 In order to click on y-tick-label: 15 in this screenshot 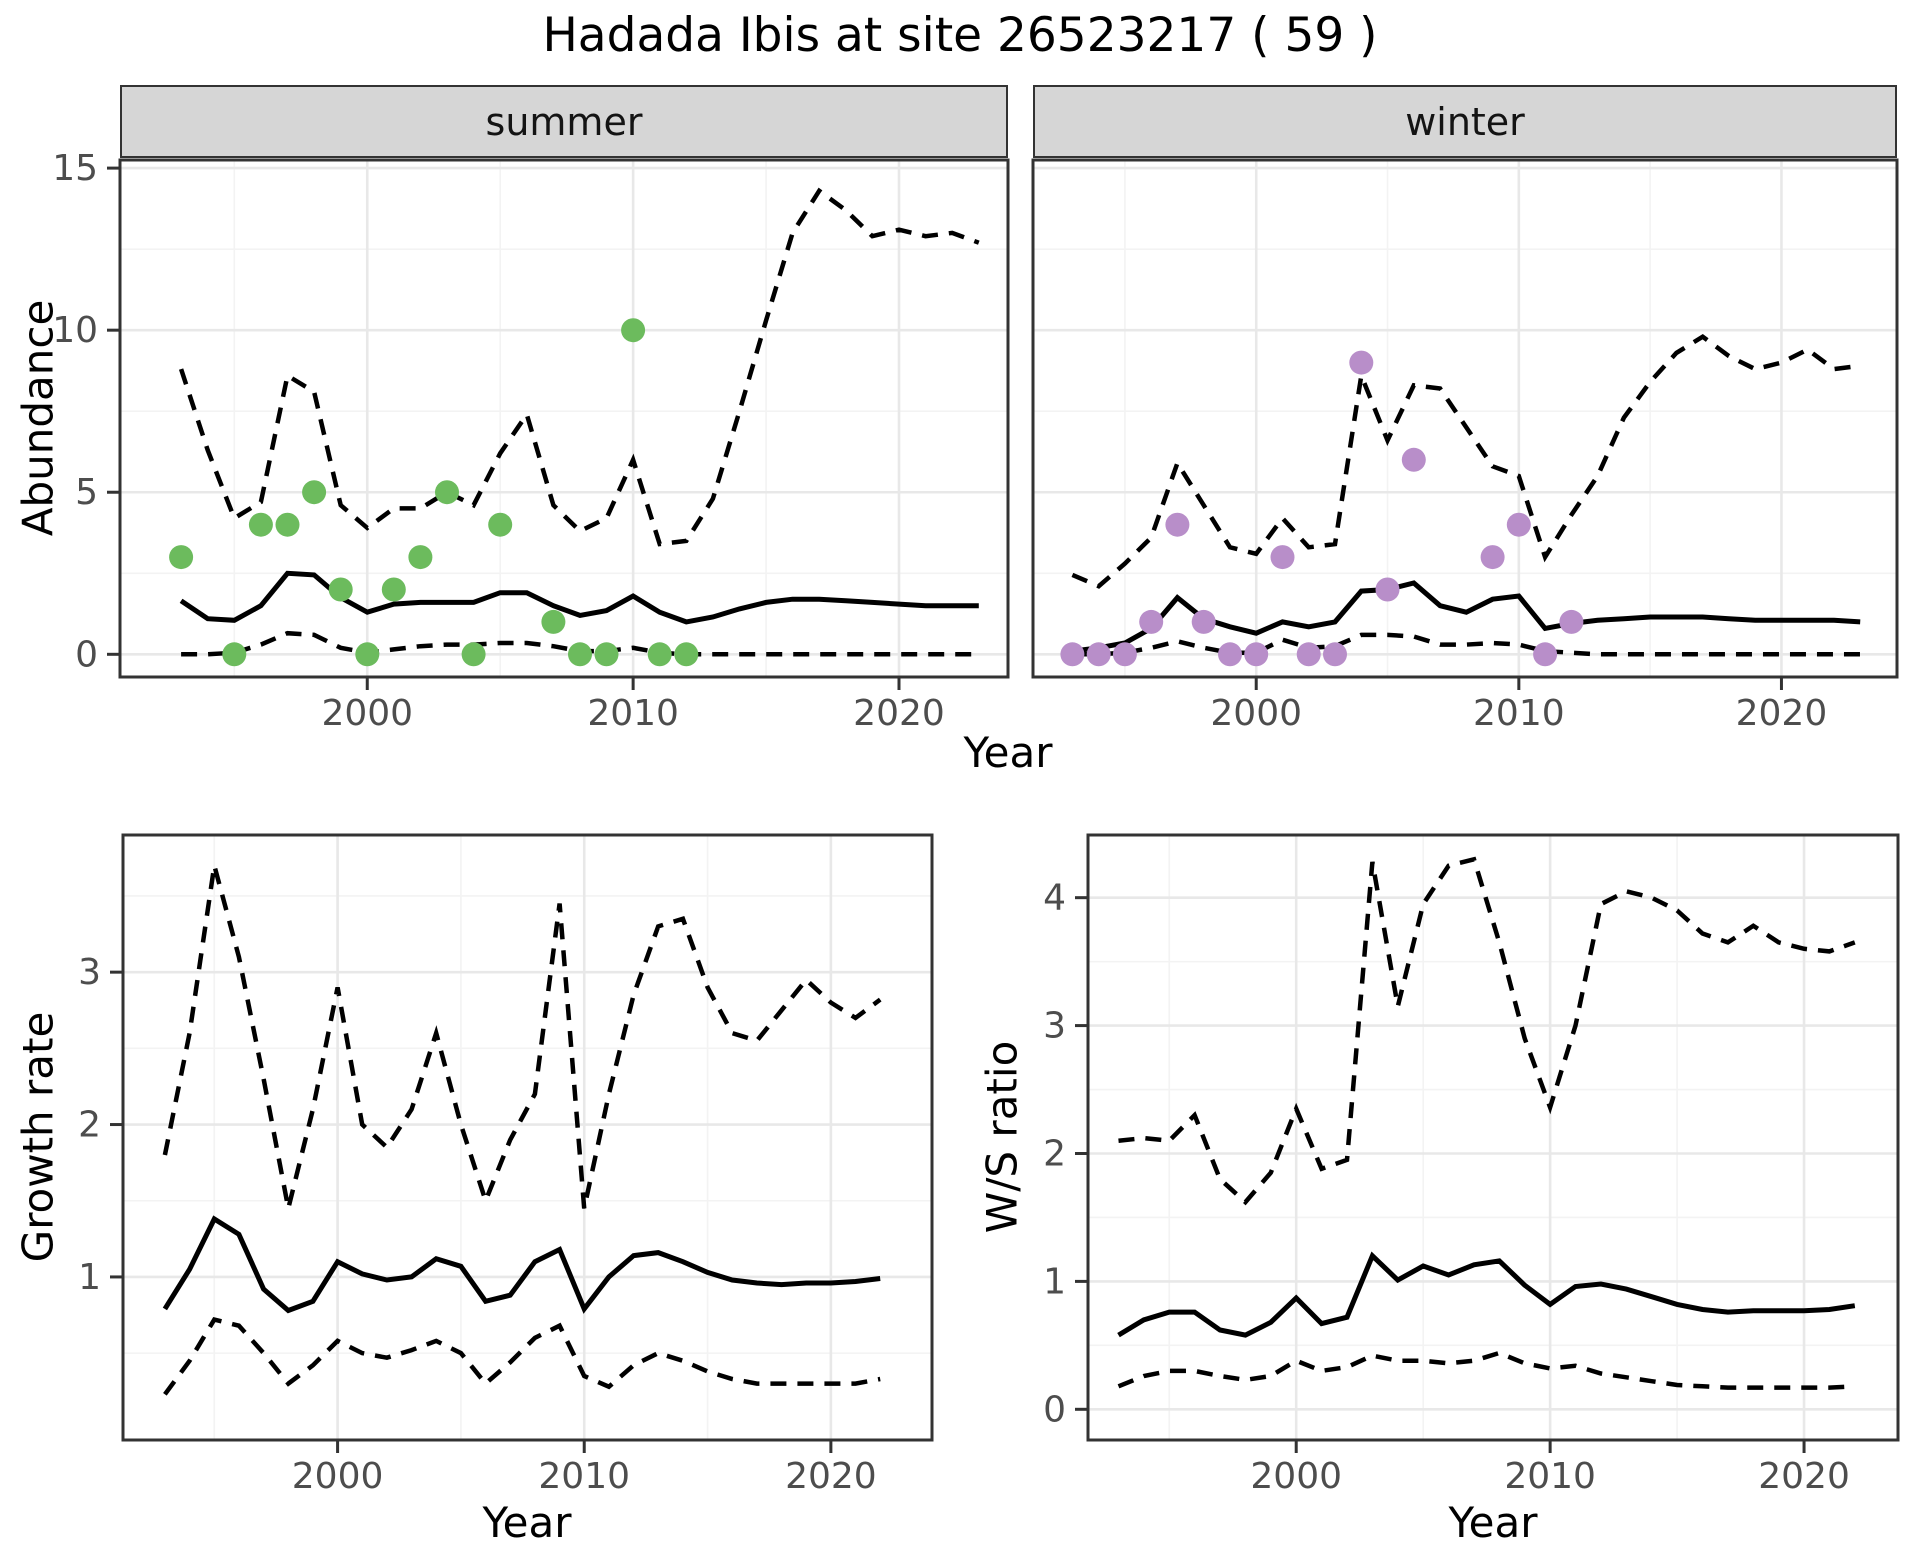, I will do `click(75, 168)`.